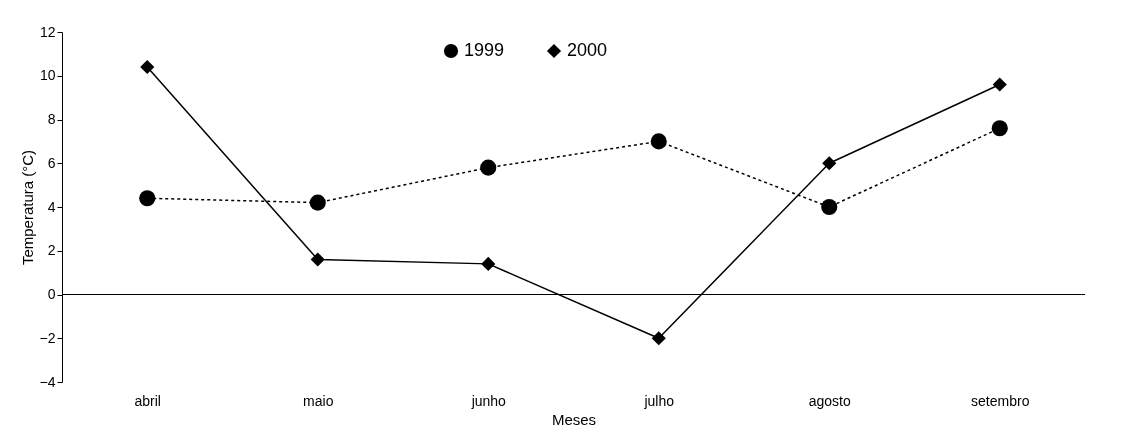  I want to click on y-tick-label: 2, so click(51, 250).